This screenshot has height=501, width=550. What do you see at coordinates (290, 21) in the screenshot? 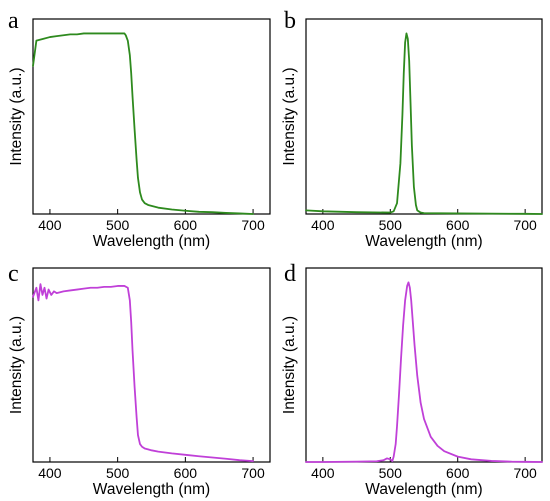
I see `panel-label: b` at bounding box center [290, 21].